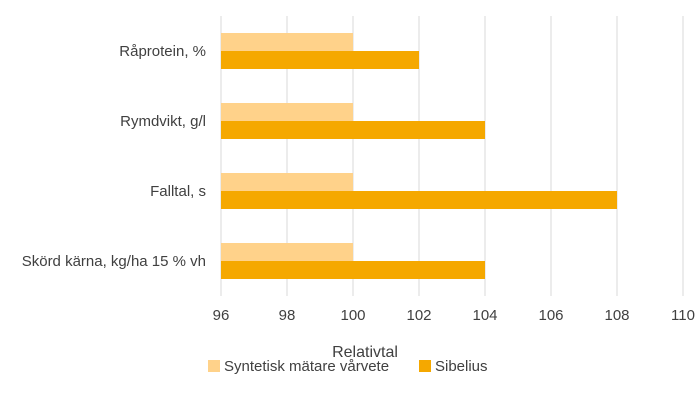  I want to click on category-label: Råprotein, %, so click(162, 51).